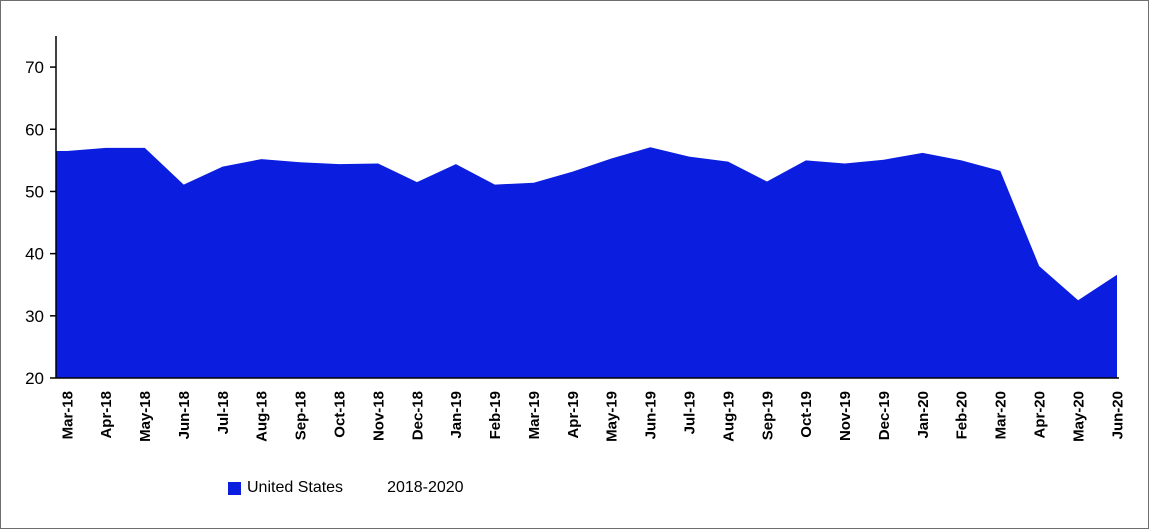 The width and height of the screenshot is (1149, 529). What do you see at coordinates (378, 416) in the screenshot?
I see `x-axis-label-nov-18: Nov-18` at bounding box center [378, 416].